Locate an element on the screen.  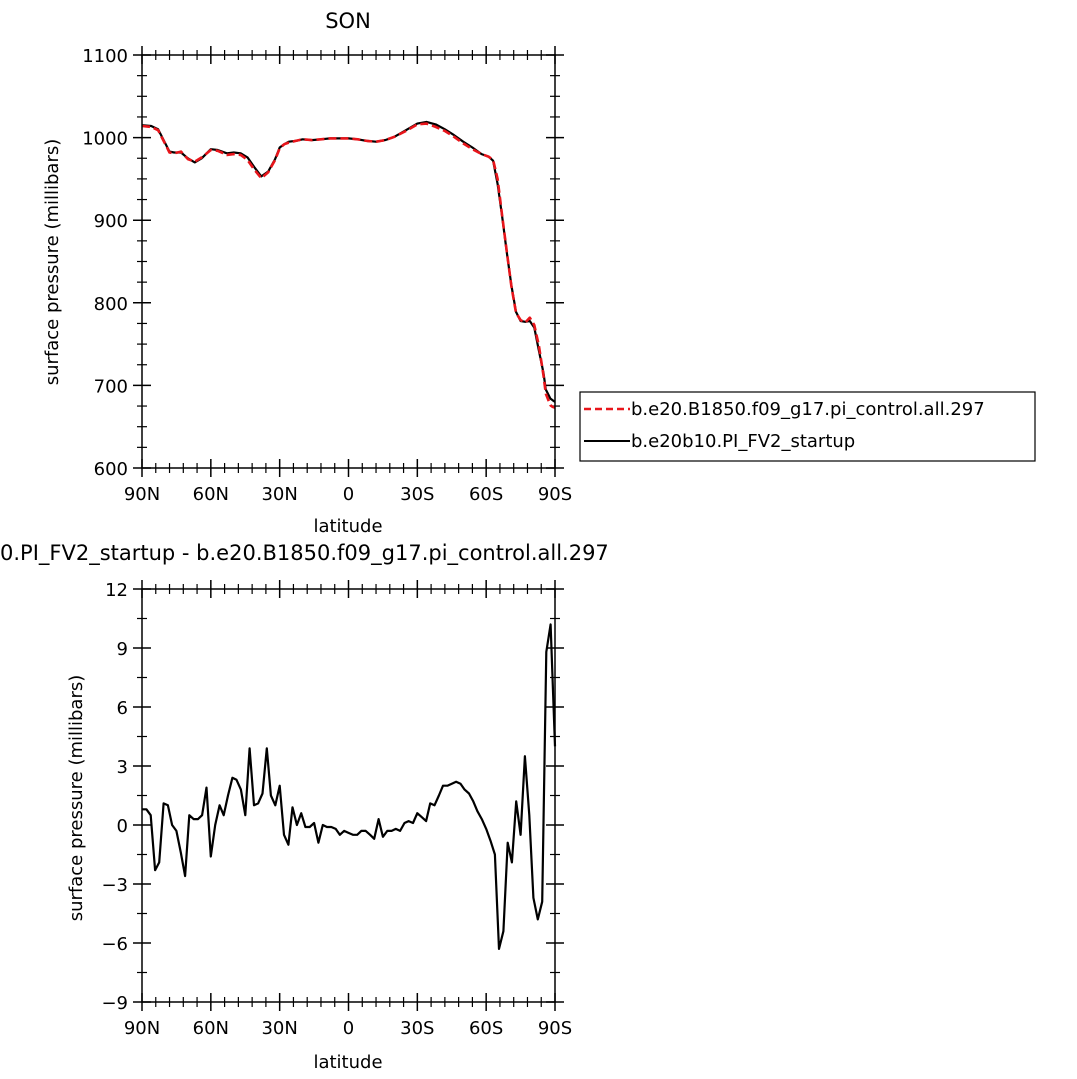
y-tick-label: 600 is located at coordinates (111, 469).